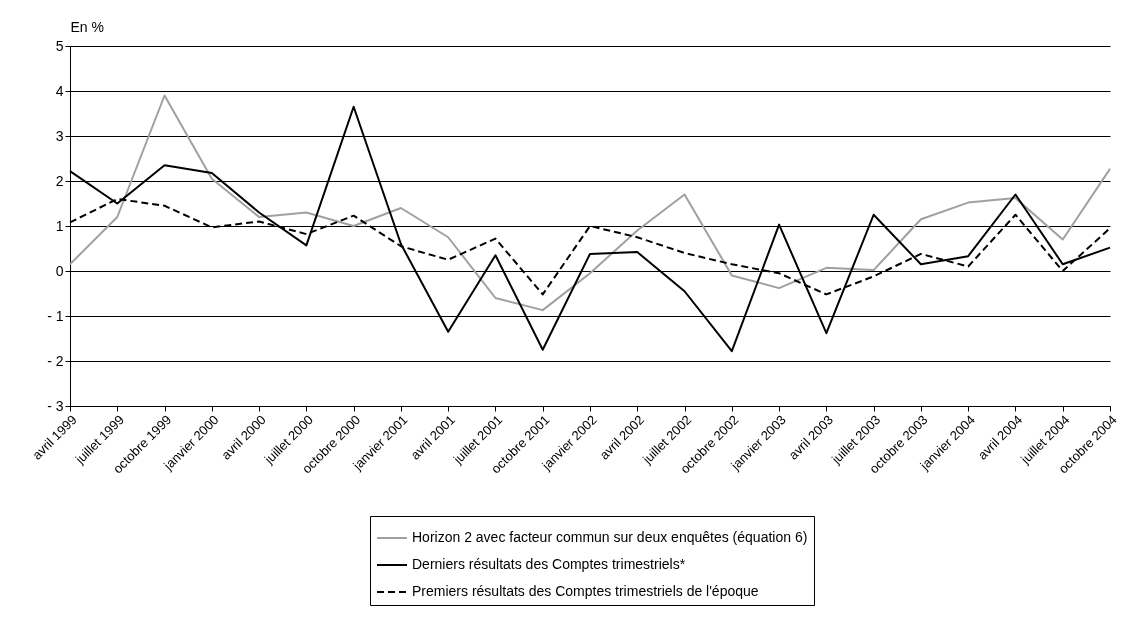  What do you see at coordinates (55, 315) in the screenshot?
I see `y-tick-label: - 1` at bounding box center [55, 315].